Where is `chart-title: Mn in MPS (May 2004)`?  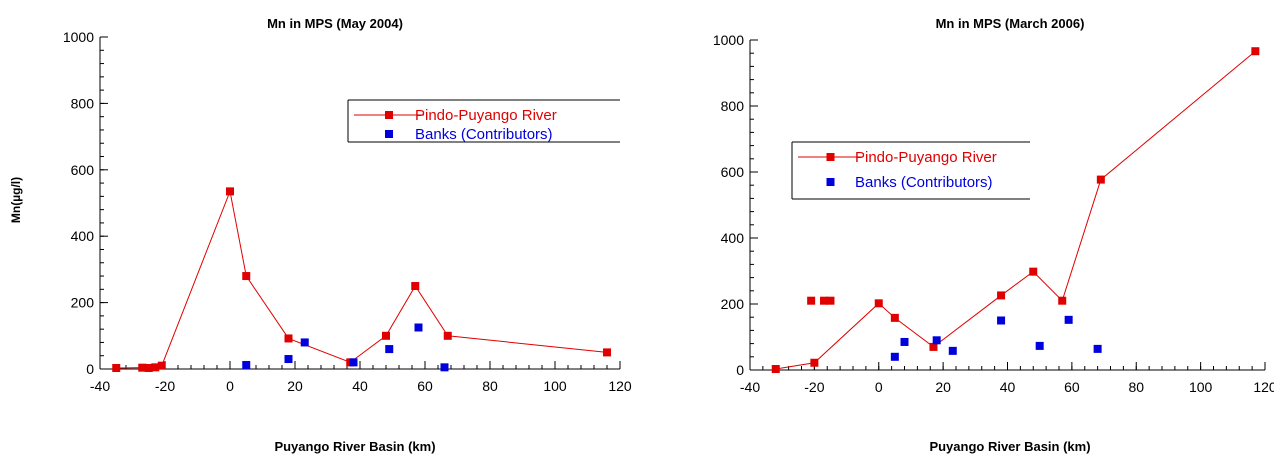
chart-title: Mn in MPS (May 2004) is located at coordinates (335, 23).